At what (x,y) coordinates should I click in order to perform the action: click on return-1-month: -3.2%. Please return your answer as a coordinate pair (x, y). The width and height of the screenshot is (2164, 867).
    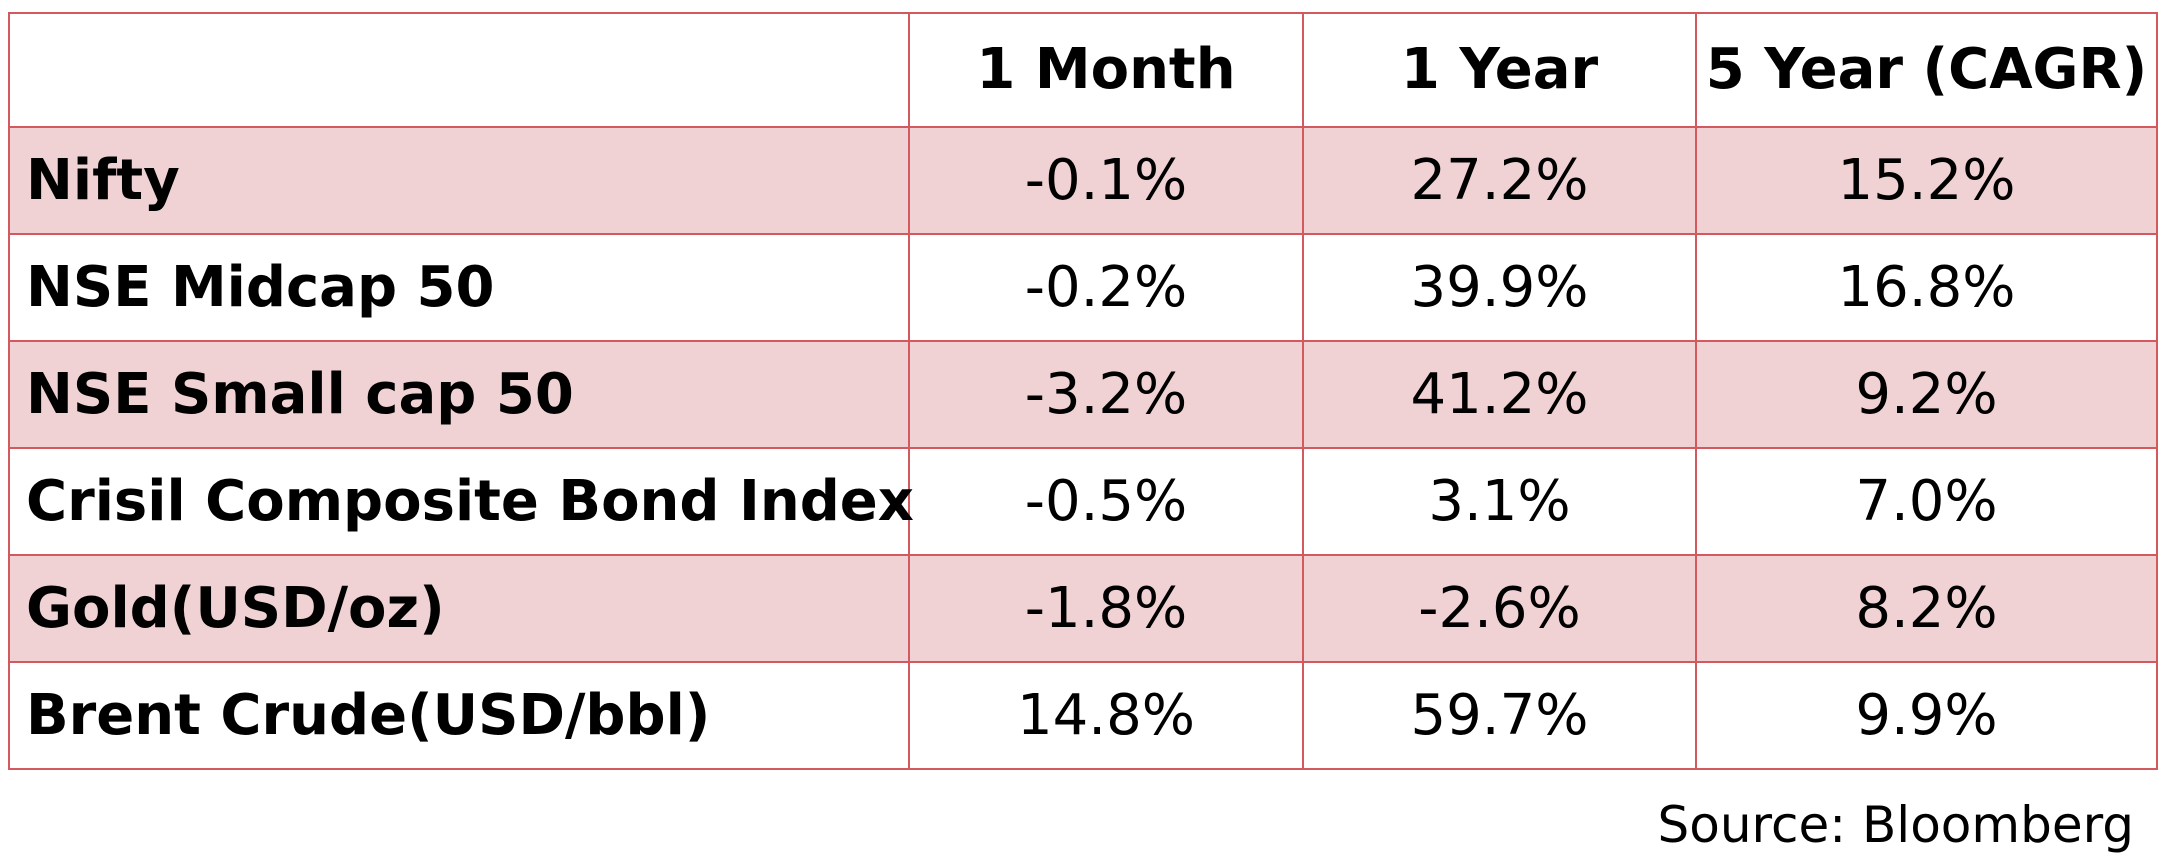
    Looking at the image, I should click on (1106, 394).